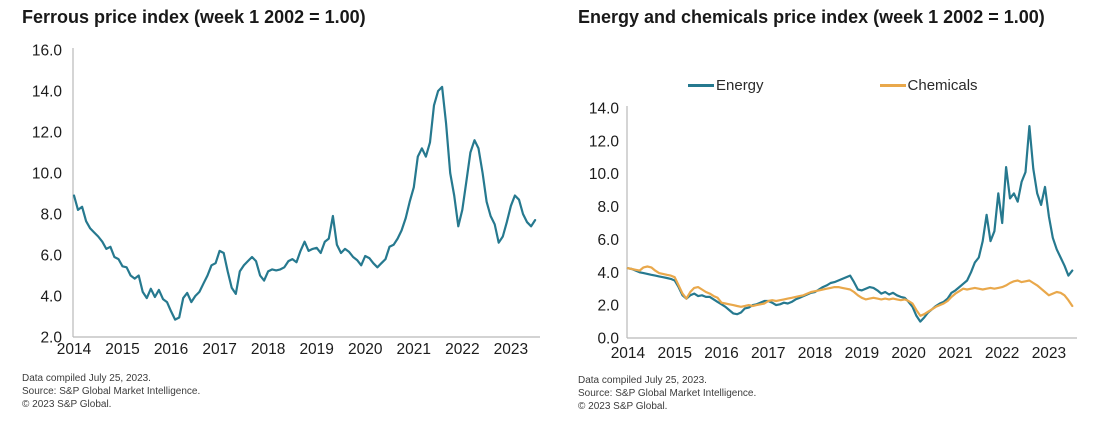  What do you see at coordinates (740, 85) in the screenshot?
I see `legend-label-energy: Energy` at bounding box center [740, 85].